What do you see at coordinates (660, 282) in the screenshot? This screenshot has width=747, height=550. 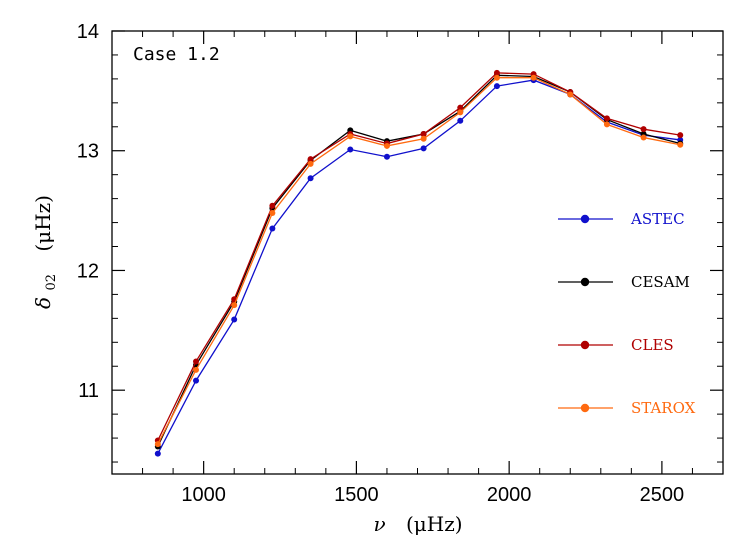 I see `legend-label-cesam: CESAM` at bounding box center [660, 282].